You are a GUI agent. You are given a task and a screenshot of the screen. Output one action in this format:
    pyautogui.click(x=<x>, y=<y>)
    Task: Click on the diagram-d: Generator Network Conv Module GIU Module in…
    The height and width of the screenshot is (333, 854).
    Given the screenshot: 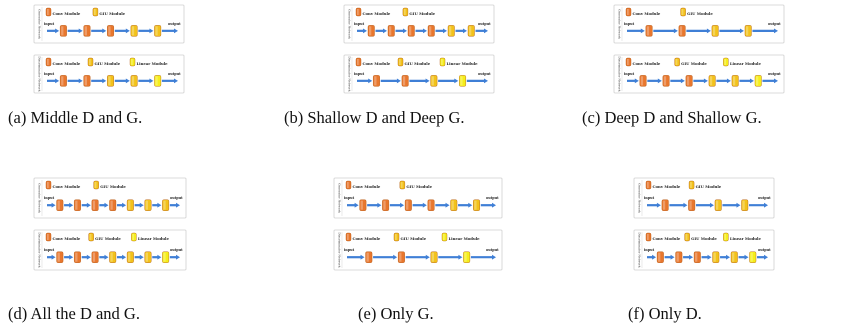 What is the action you would take?
    pyautogui.click(x=110, y=224)
    